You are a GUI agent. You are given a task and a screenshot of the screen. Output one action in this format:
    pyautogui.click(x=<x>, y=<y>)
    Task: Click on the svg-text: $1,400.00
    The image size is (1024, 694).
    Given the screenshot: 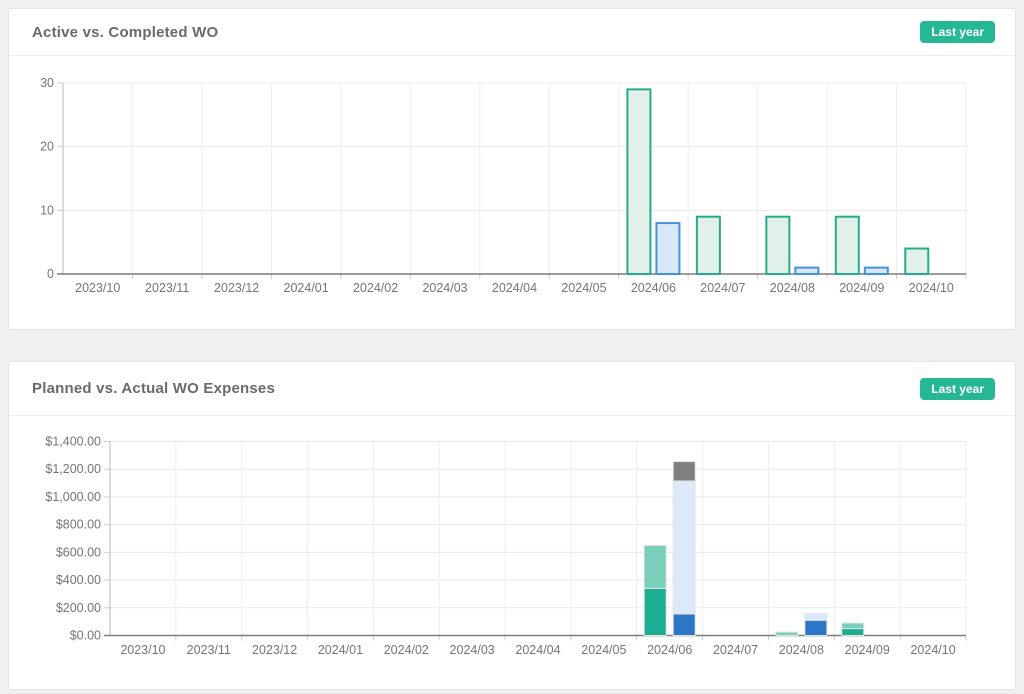 What is the action you would take?
    pyautogui.click(x=73, y=442)
    